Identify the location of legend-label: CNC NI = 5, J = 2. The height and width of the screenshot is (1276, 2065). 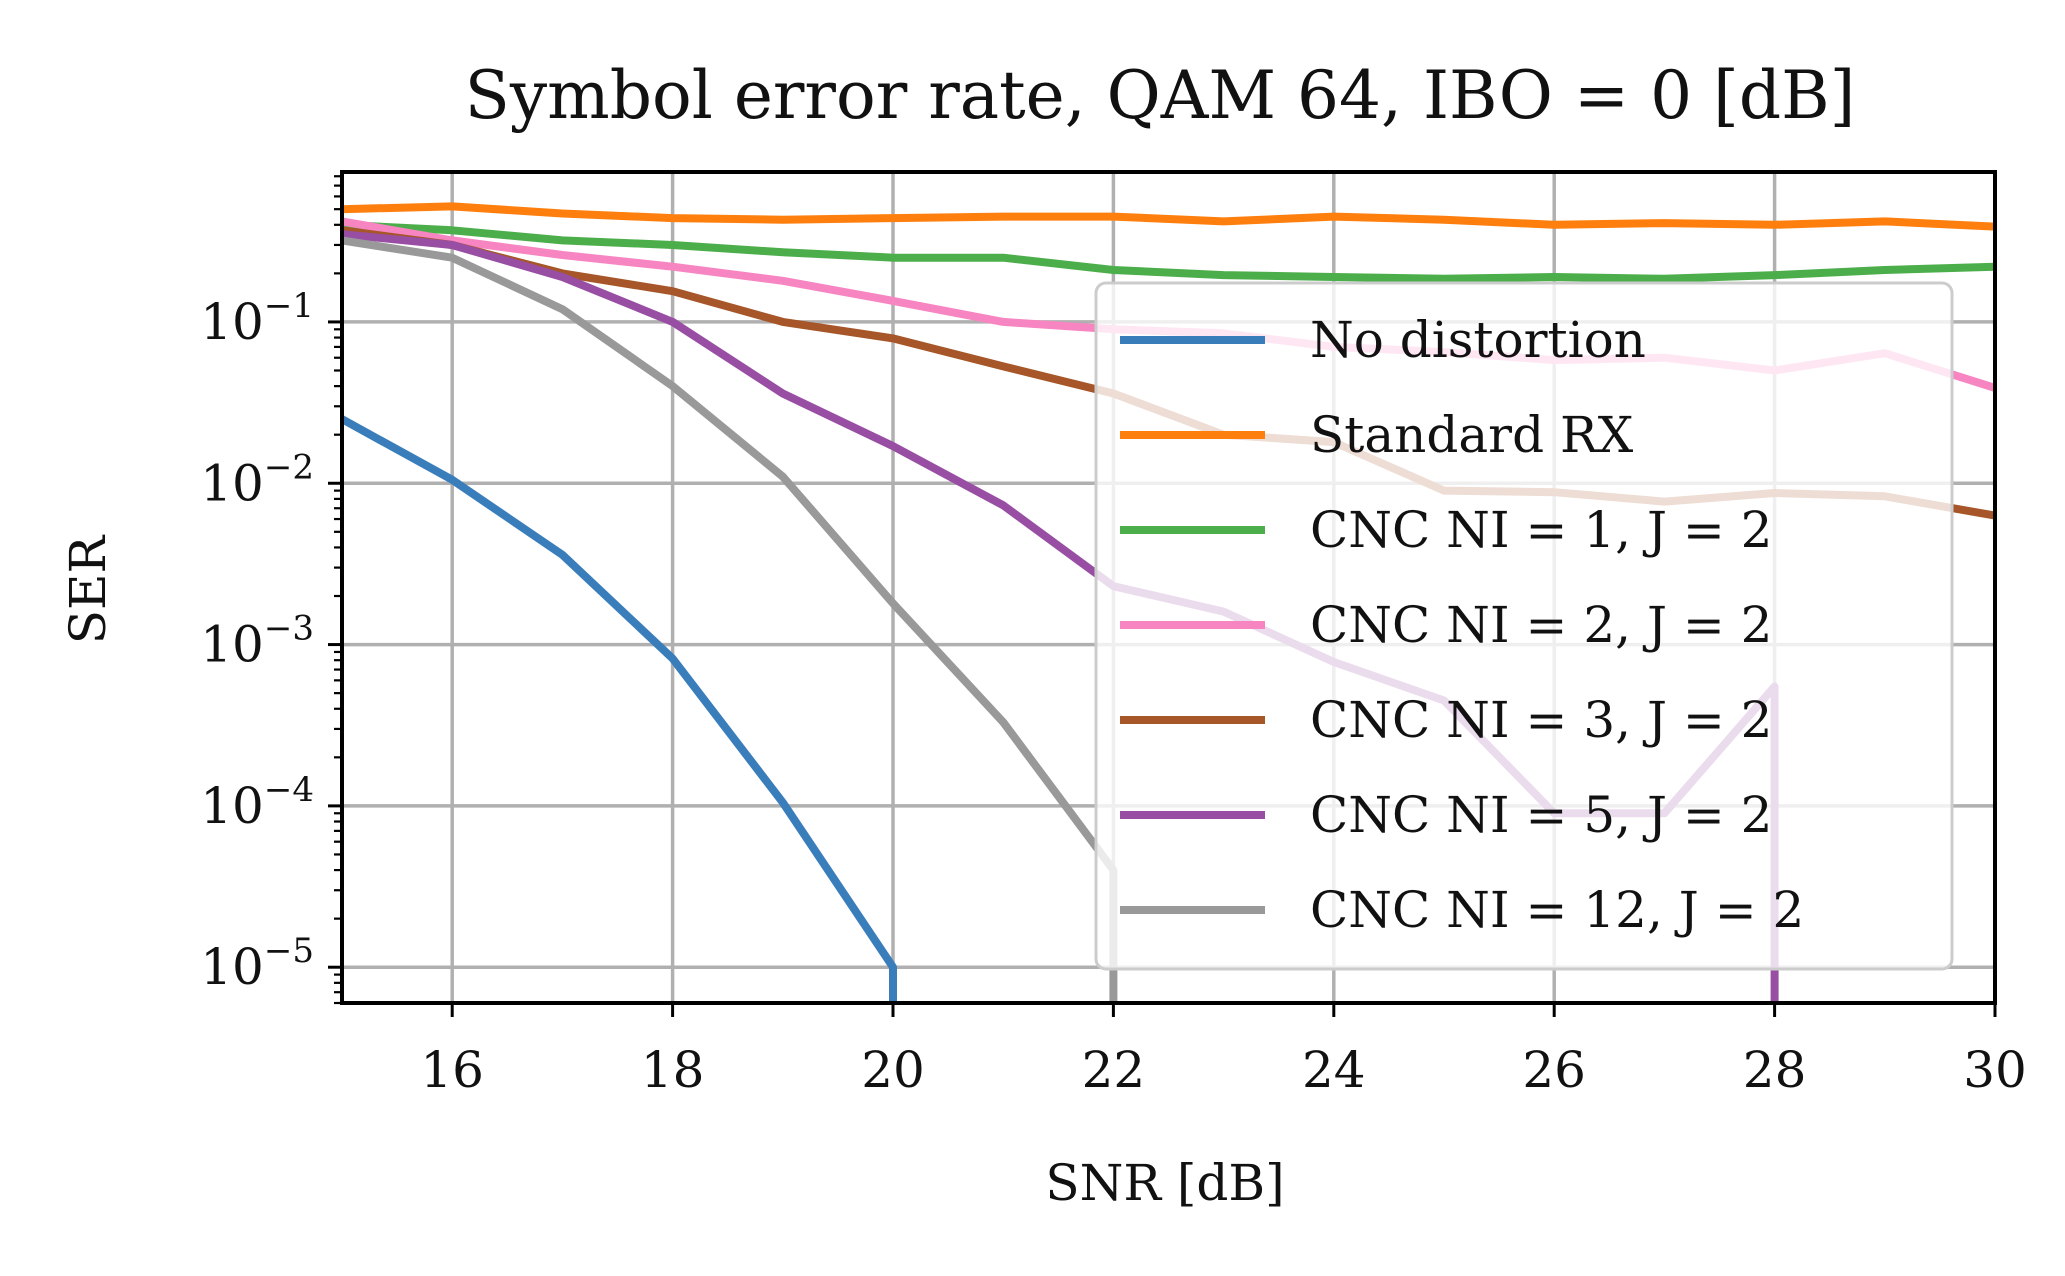
(1541, 815).